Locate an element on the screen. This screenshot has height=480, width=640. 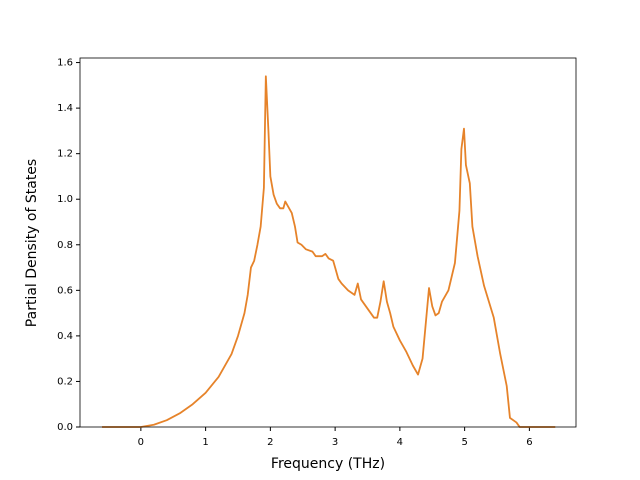
y-tick-label: 1.4 is located at coordinates (65, 108).